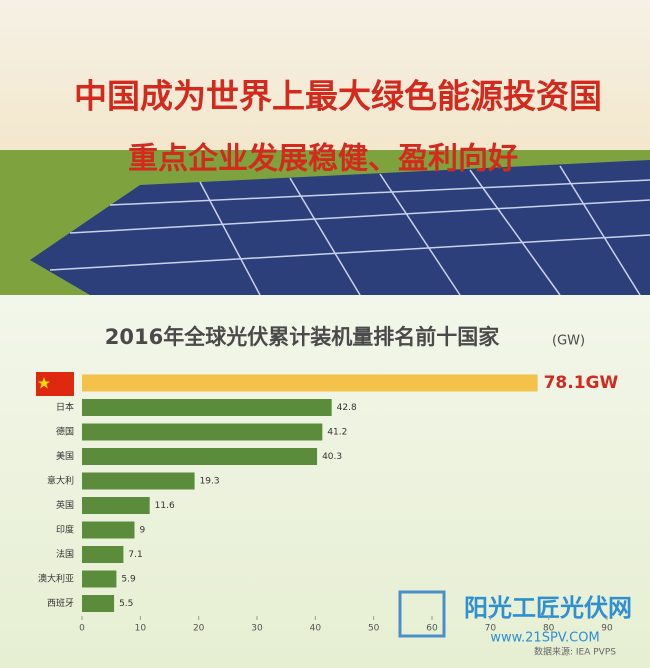 The image size is (650, 668). Describe the element at coordinates (548, 608) in the screenshot. I see `watermark-name: 阳光工匠光伏网` at that location.